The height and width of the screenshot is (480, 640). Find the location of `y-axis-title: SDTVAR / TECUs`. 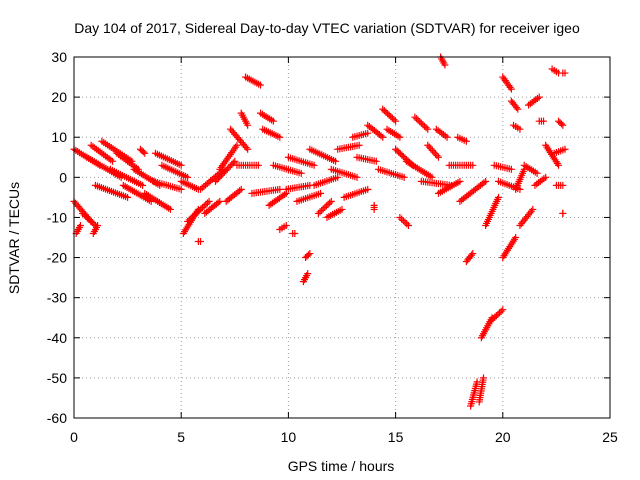

y-axis-title: SDTVAR / TECUs is located at coordinates (14, 238).